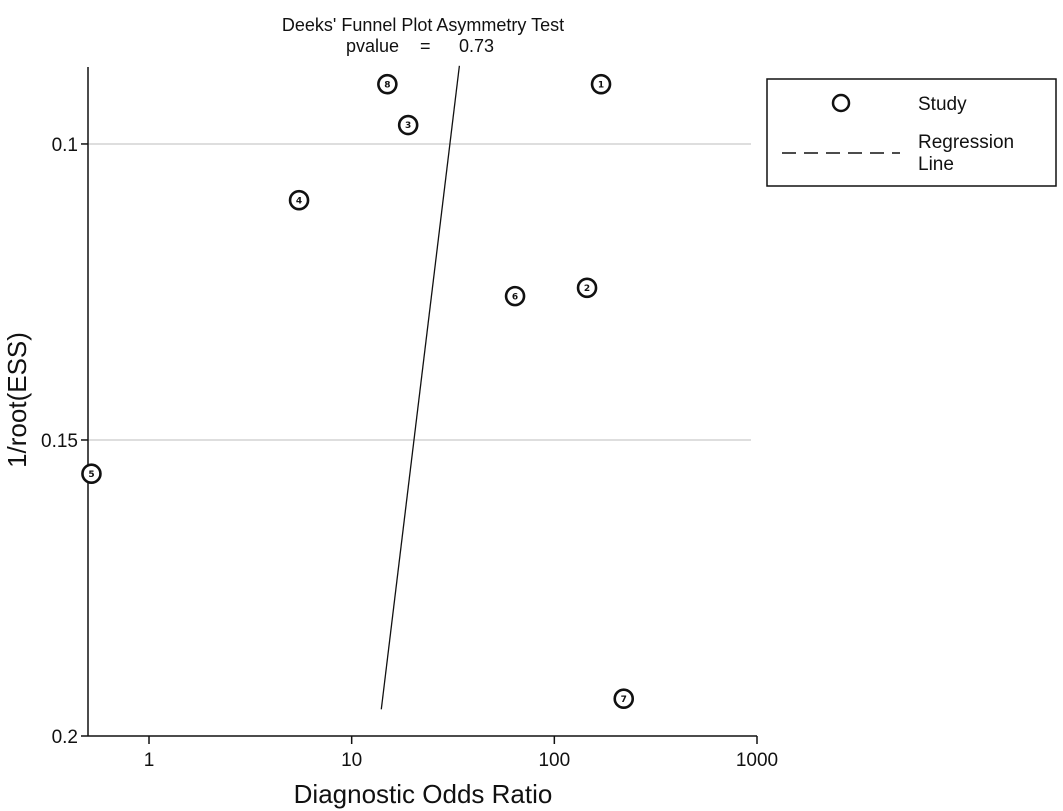  What do you see at coordinates (423, 794) in the screenshot?
I see `x-axis-title: Diagnostic Odds Ratio` at bounding box center [423, 794].